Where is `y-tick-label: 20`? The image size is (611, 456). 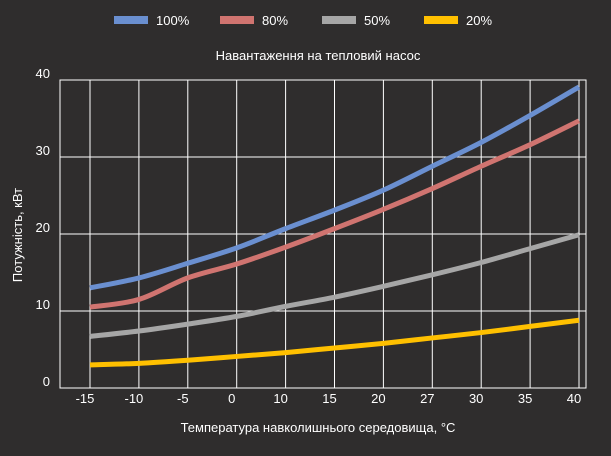 y-tick-label: 20 is located at coordinates (43, 227).